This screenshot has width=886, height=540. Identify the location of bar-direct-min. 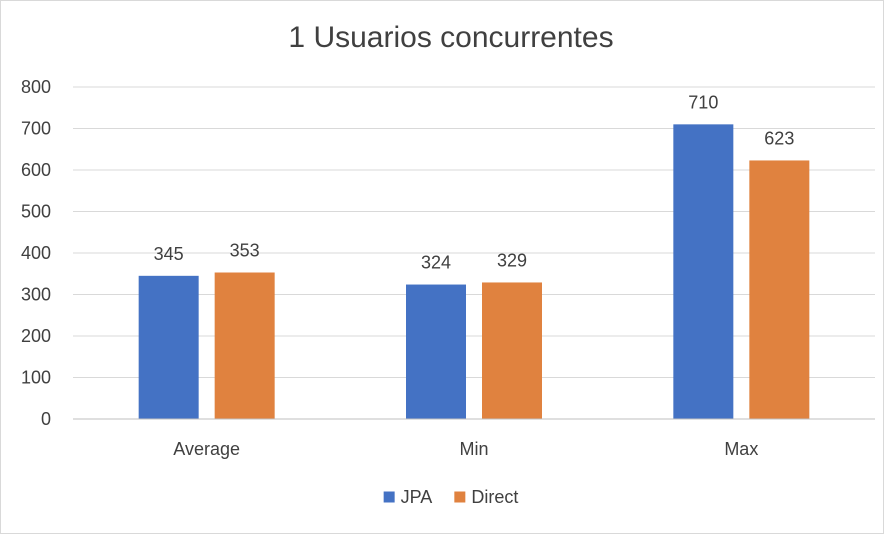
(512, 350).